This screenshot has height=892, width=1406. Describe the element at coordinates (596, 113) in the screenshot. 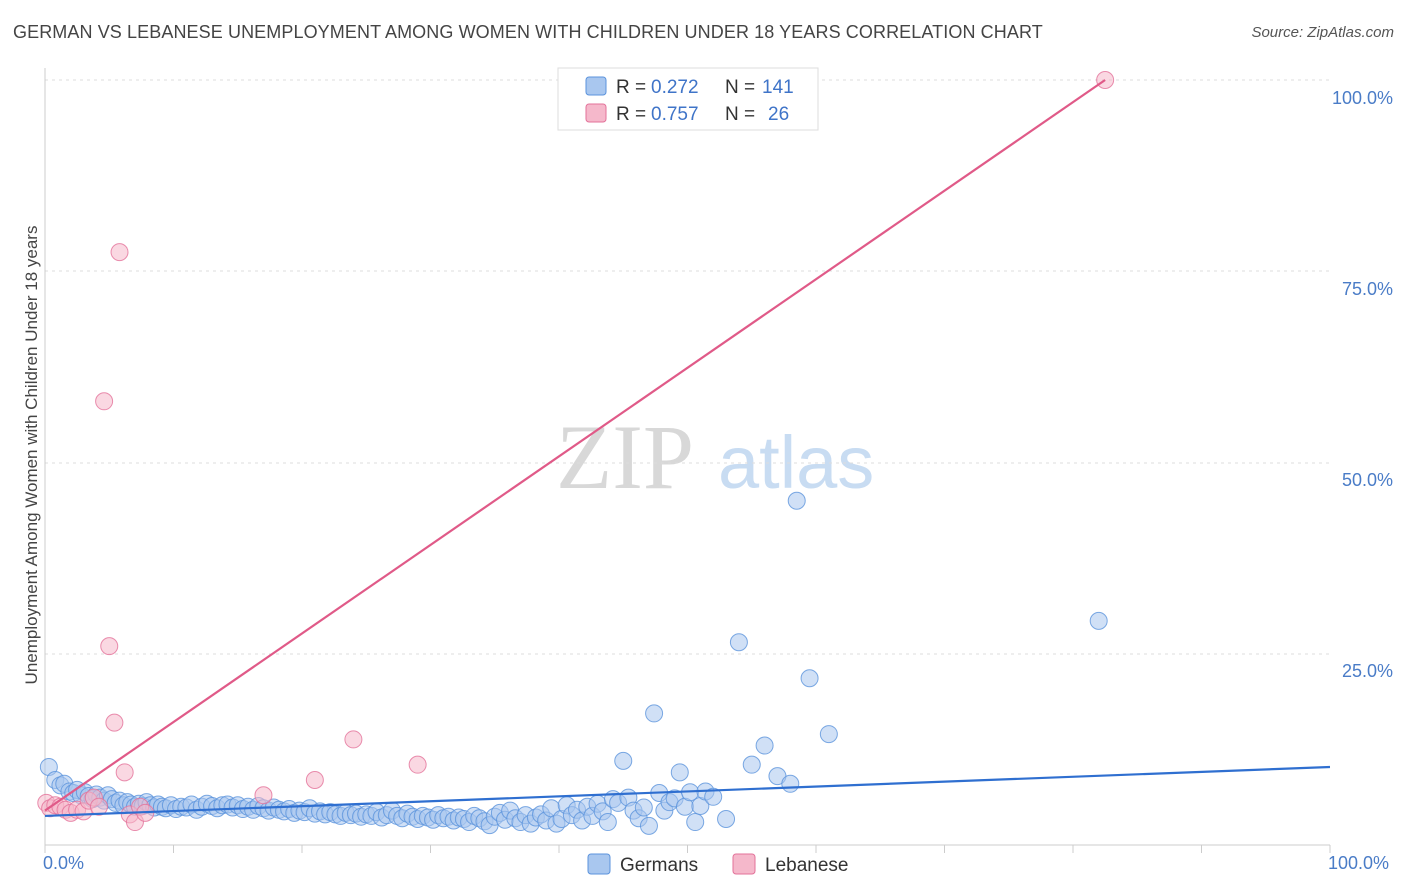

I see `stats-swatch-lebanese` at that location.